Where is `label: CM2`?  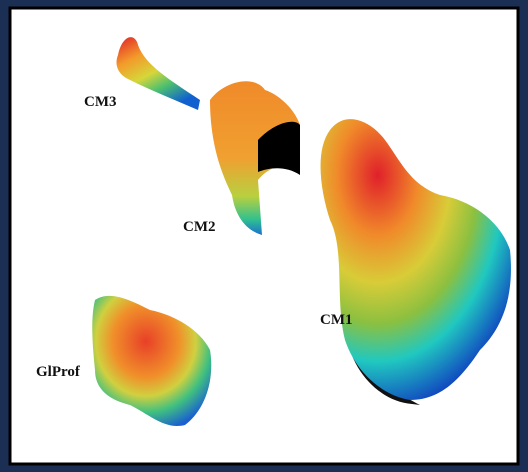 label: CM2 is located at coordinates (199, 227).